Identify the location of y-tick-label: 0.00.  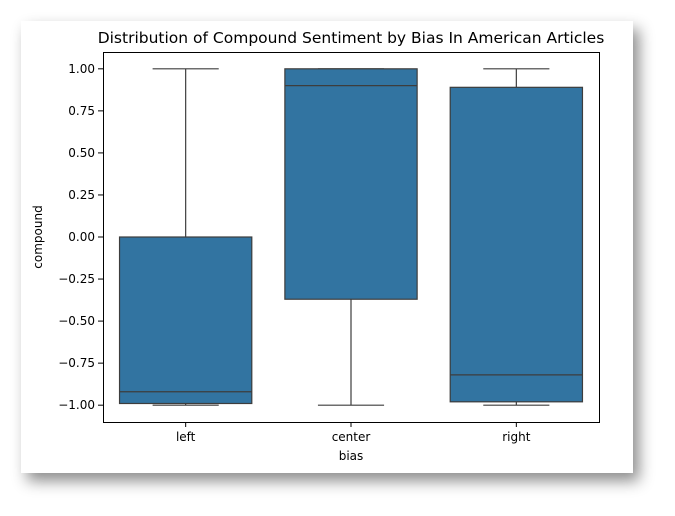
(81, 237).